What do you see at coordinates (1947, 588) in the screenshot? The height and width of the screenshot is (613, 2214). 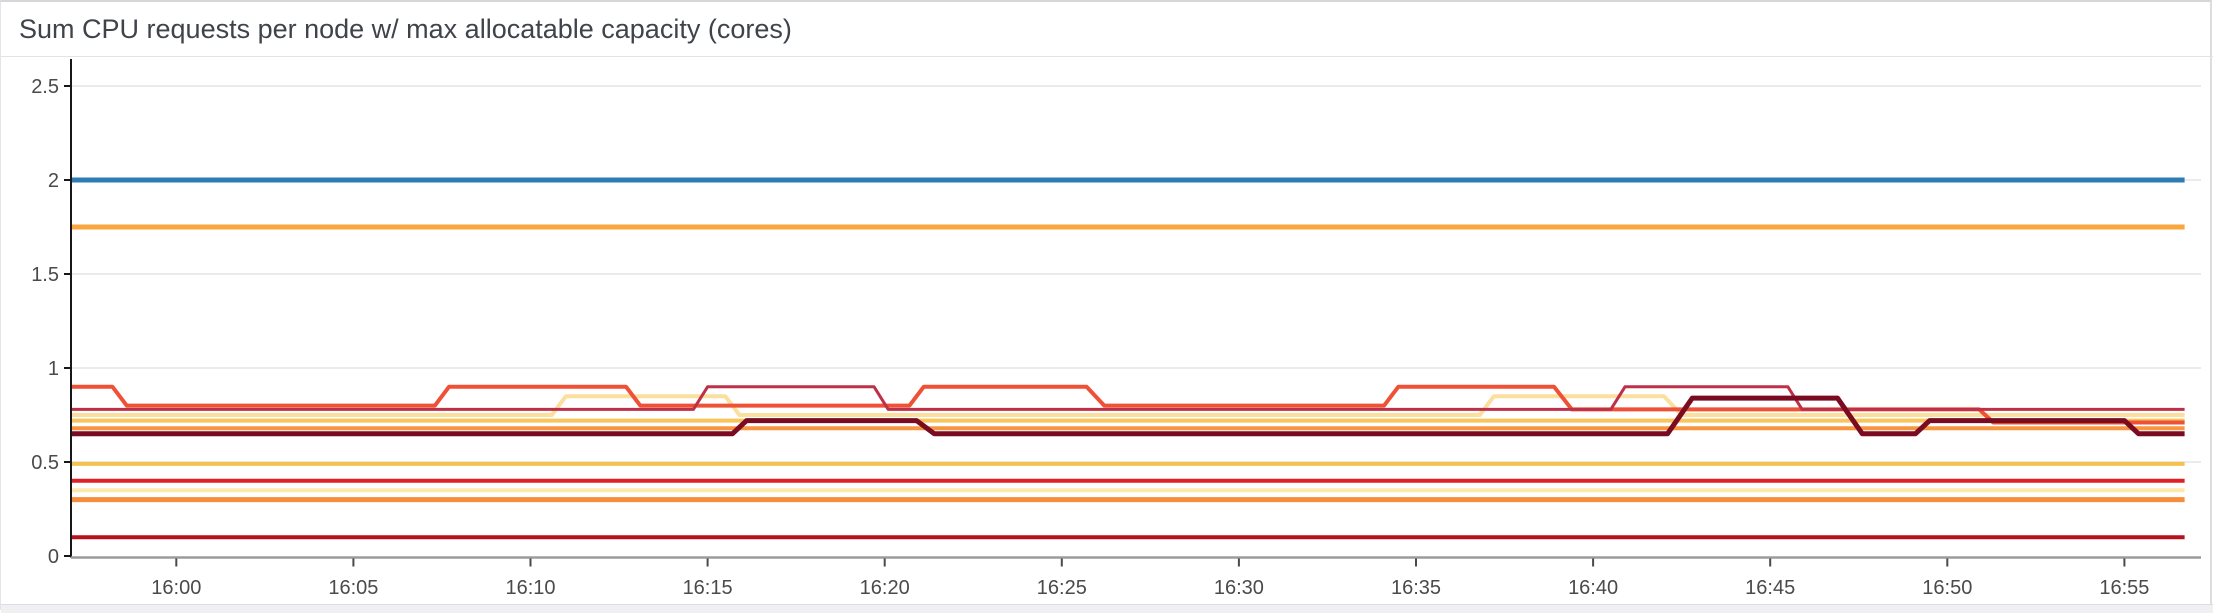 I see `x-tick-label-16:50: 16:50` at bounding box center [1947, 588].